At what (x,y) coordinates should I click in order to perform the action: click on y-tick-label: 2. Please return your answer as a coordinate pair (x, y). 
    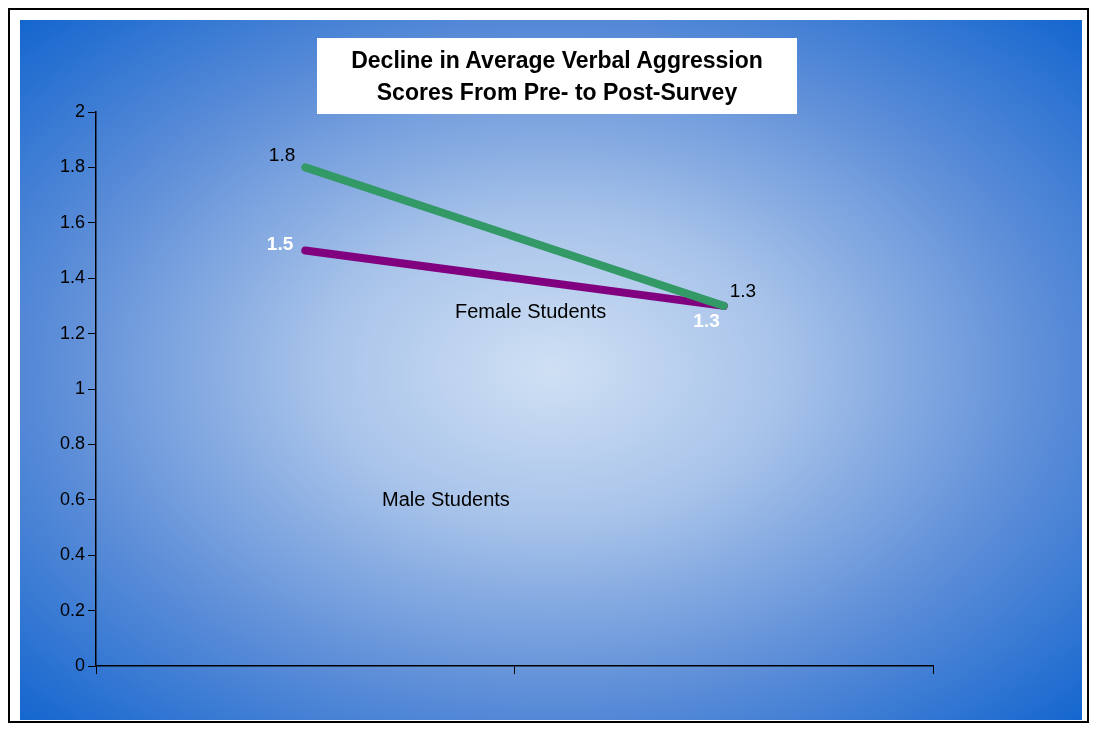
    Looking at the image, I should click on (80, 110).